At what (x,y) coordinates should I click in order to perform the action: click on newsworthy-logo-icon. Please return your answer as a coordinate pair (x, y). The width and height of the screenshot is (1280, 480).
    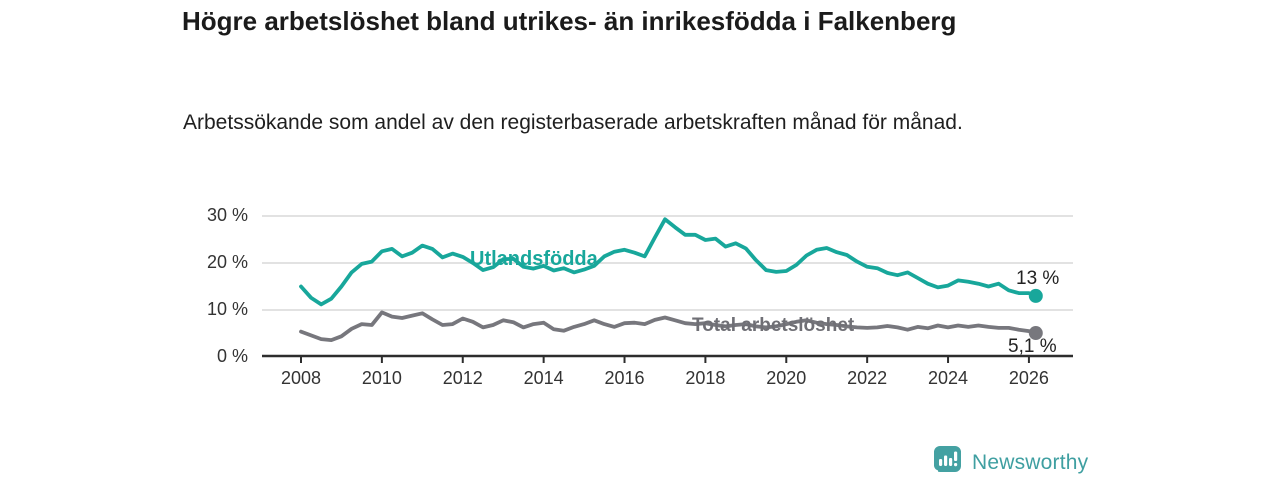
    Looking at the image, I should click on (947, 462).